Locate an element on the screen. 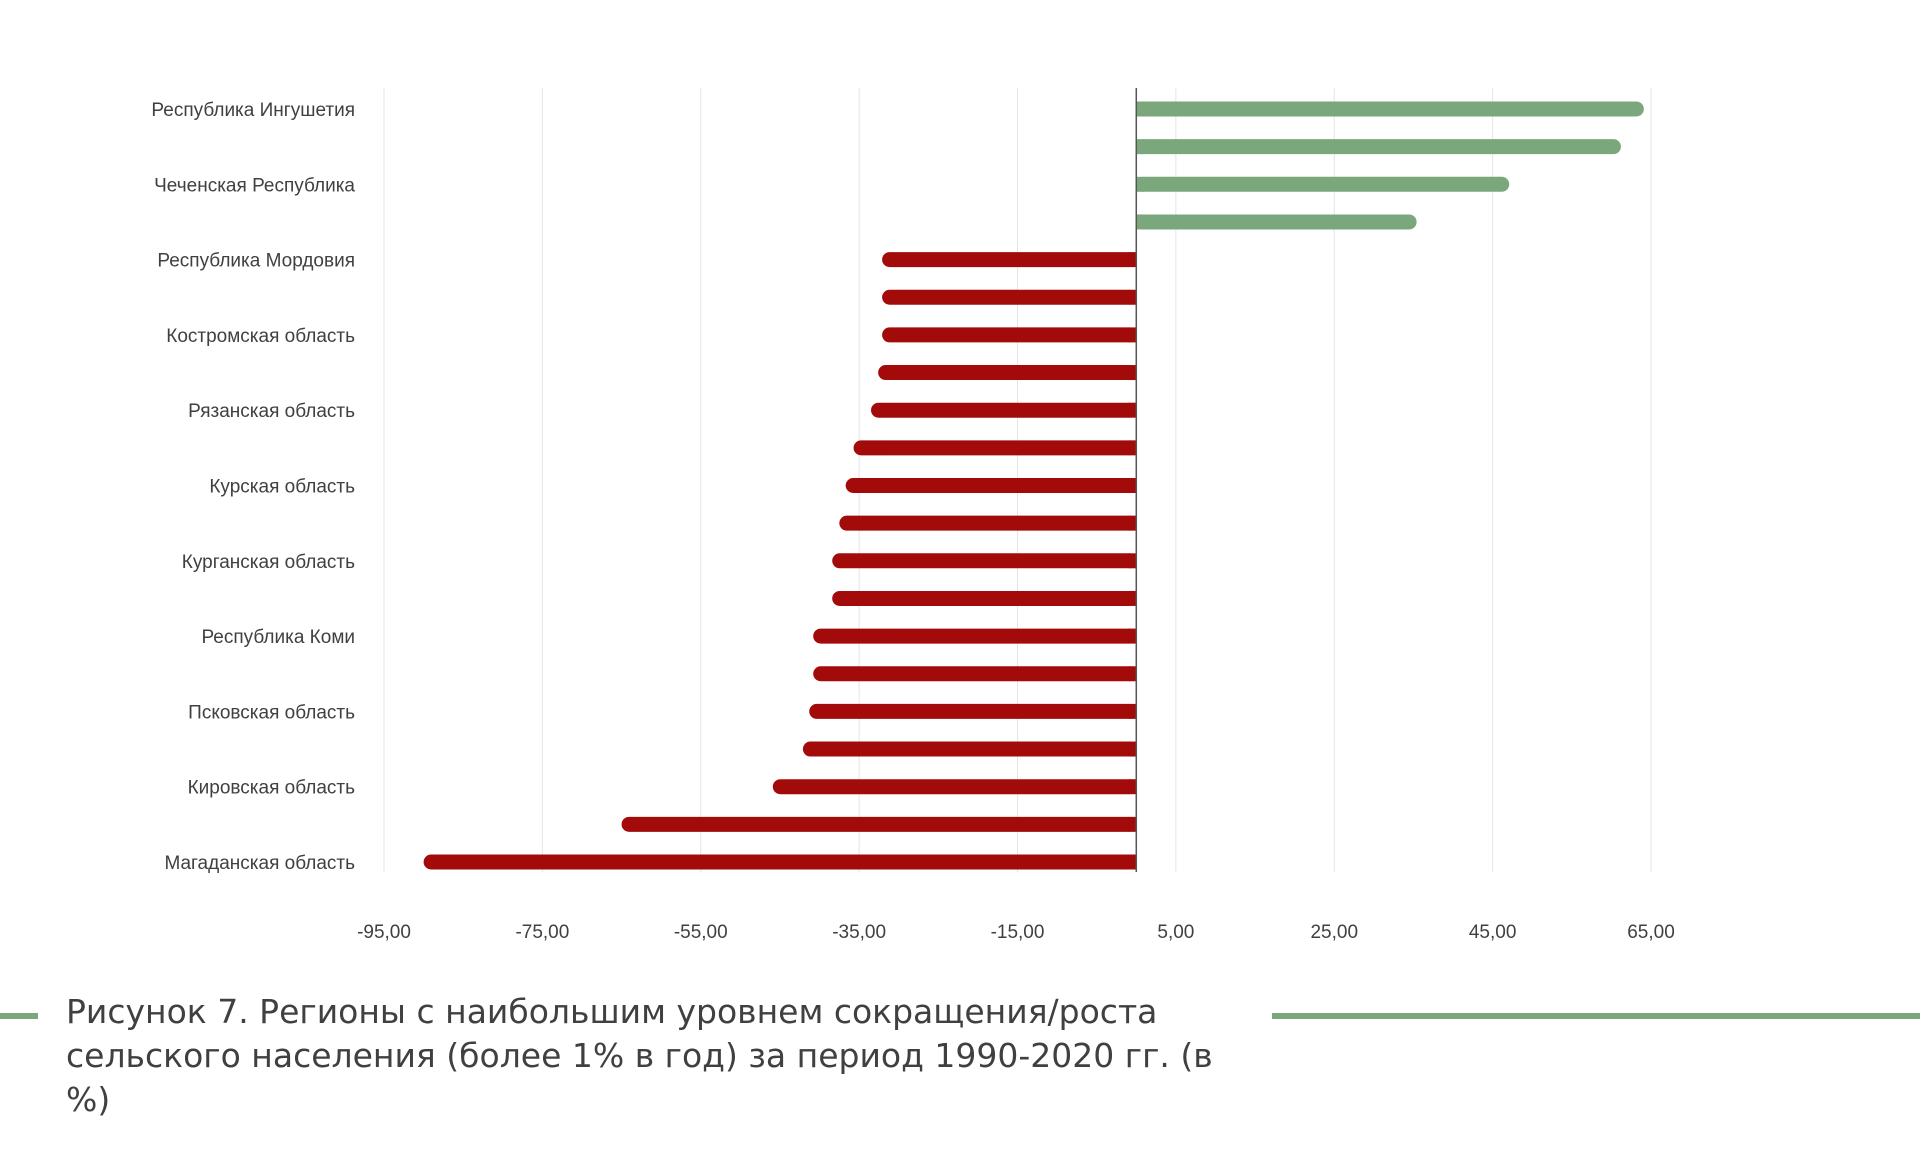 The image size is (1920, 1149). category-label: Республика Коми is located at coordinates (278, 637).